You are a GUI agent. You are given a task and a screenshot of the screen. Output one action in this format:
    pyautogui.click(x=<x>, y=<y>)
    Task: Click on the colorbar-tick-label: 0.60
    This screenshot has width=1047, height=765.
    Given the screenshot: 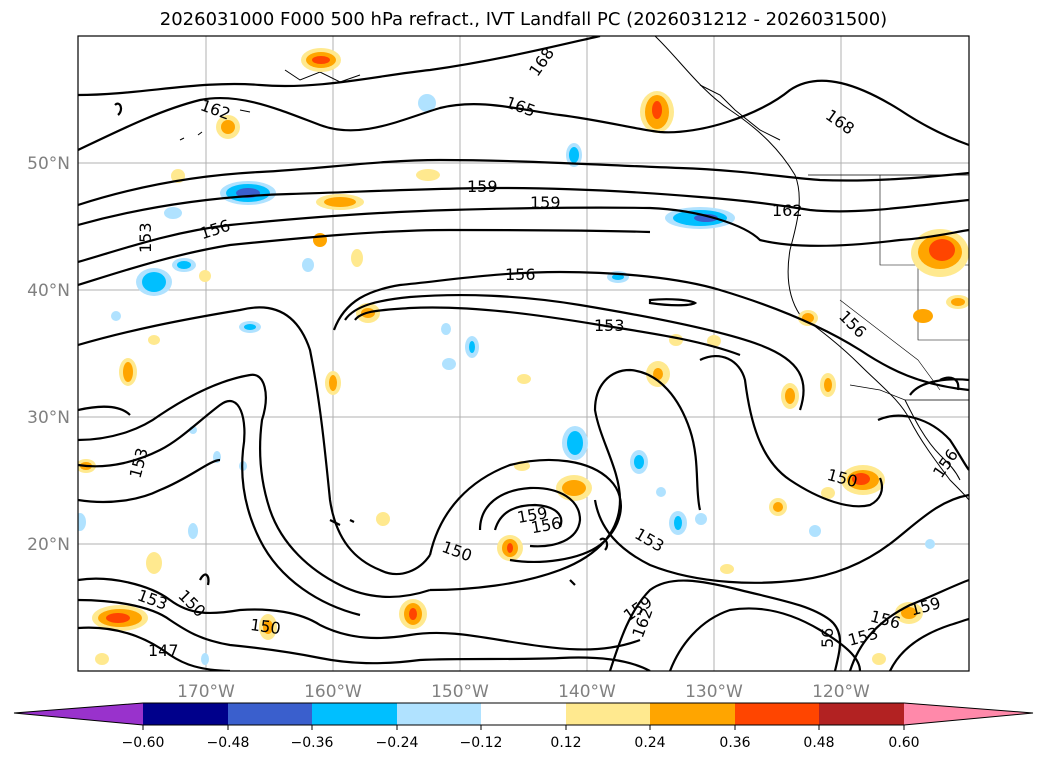 What is the action you would take?
    pyautogui.click(x=903, y=743)
    